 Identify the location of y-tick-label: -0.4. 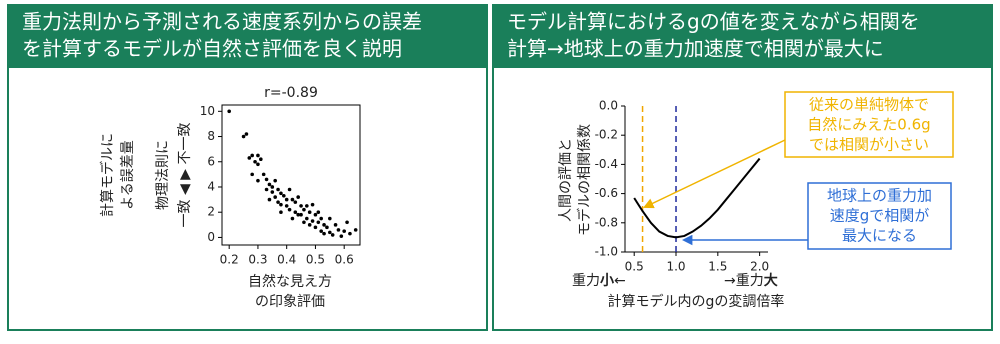
(606, 164).